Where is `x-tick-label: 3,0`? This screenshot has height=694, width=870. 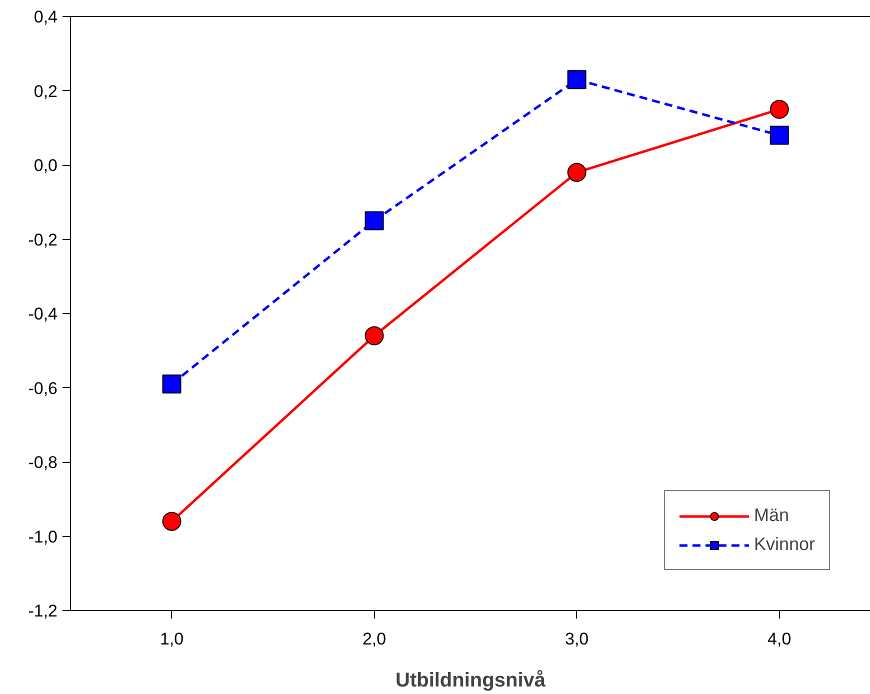 x-tick-label: 3,0 is located at coordinates (577, 639).